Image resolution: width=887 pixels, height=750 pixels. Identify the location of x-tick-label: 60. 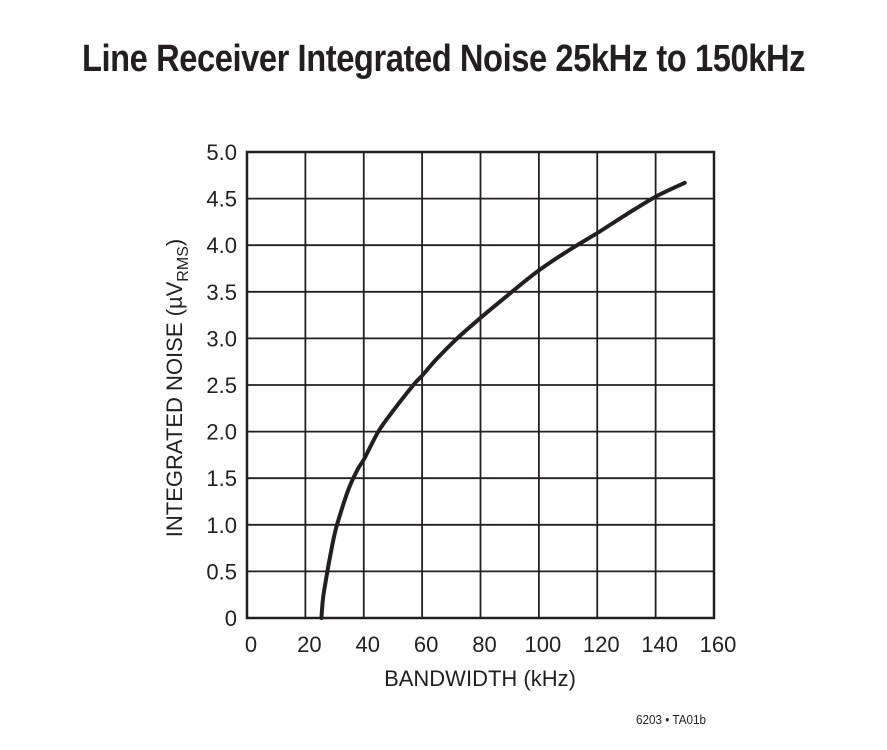
(426, 644).